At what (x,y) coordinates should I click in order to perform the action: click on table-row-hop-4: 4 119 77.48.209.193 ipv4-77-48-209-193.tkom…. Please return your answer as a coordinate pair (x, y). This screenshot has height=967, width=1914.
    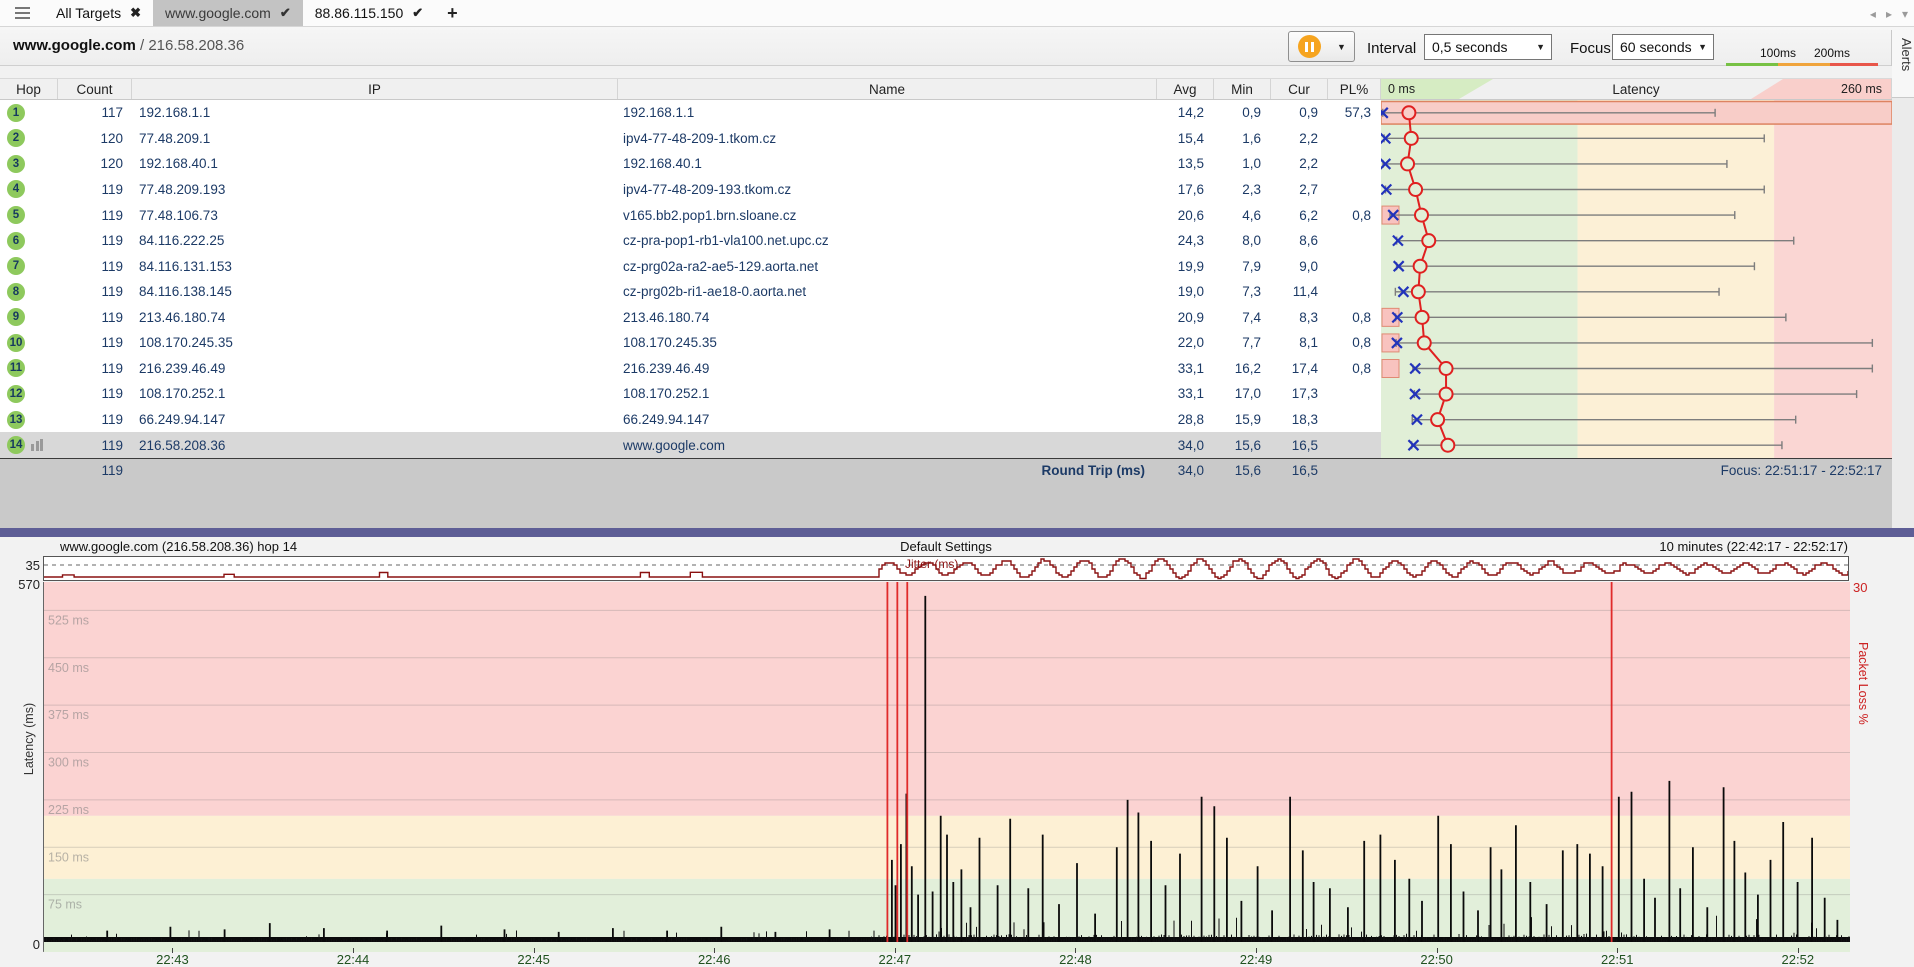
    Looking at the image, I should click on (946, 190).